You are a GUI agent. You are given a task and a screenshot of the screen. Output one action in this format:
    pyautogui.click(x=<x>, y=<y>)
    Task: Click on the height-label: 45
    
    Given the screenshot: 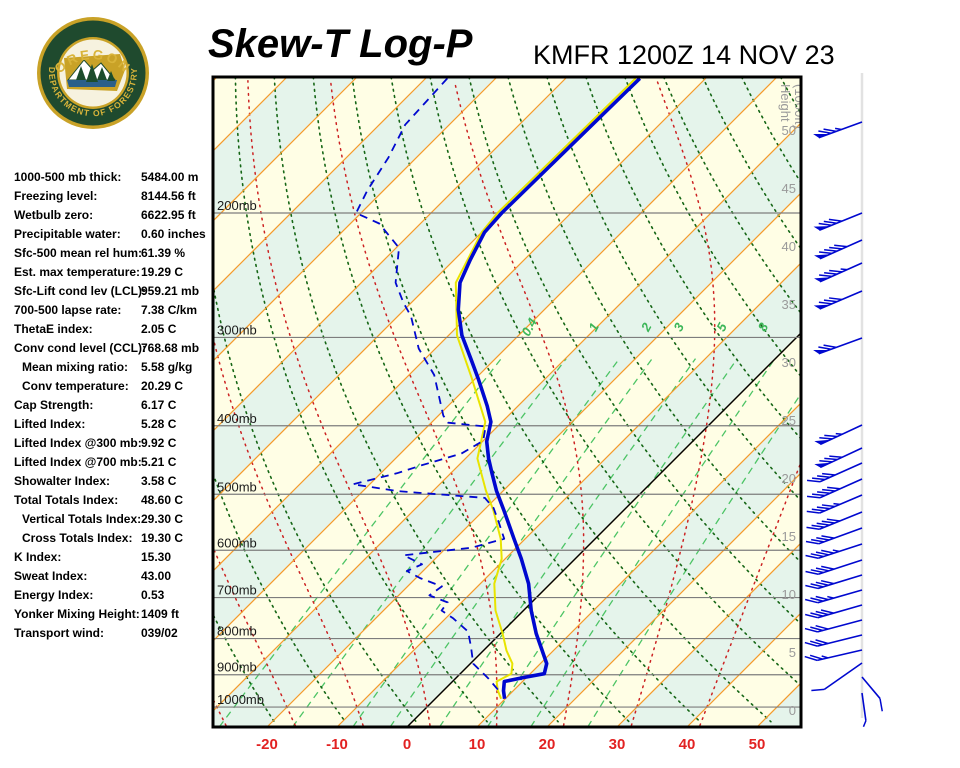 What is the action you would take?
    pyautogui.click(x=789, y=188)
    